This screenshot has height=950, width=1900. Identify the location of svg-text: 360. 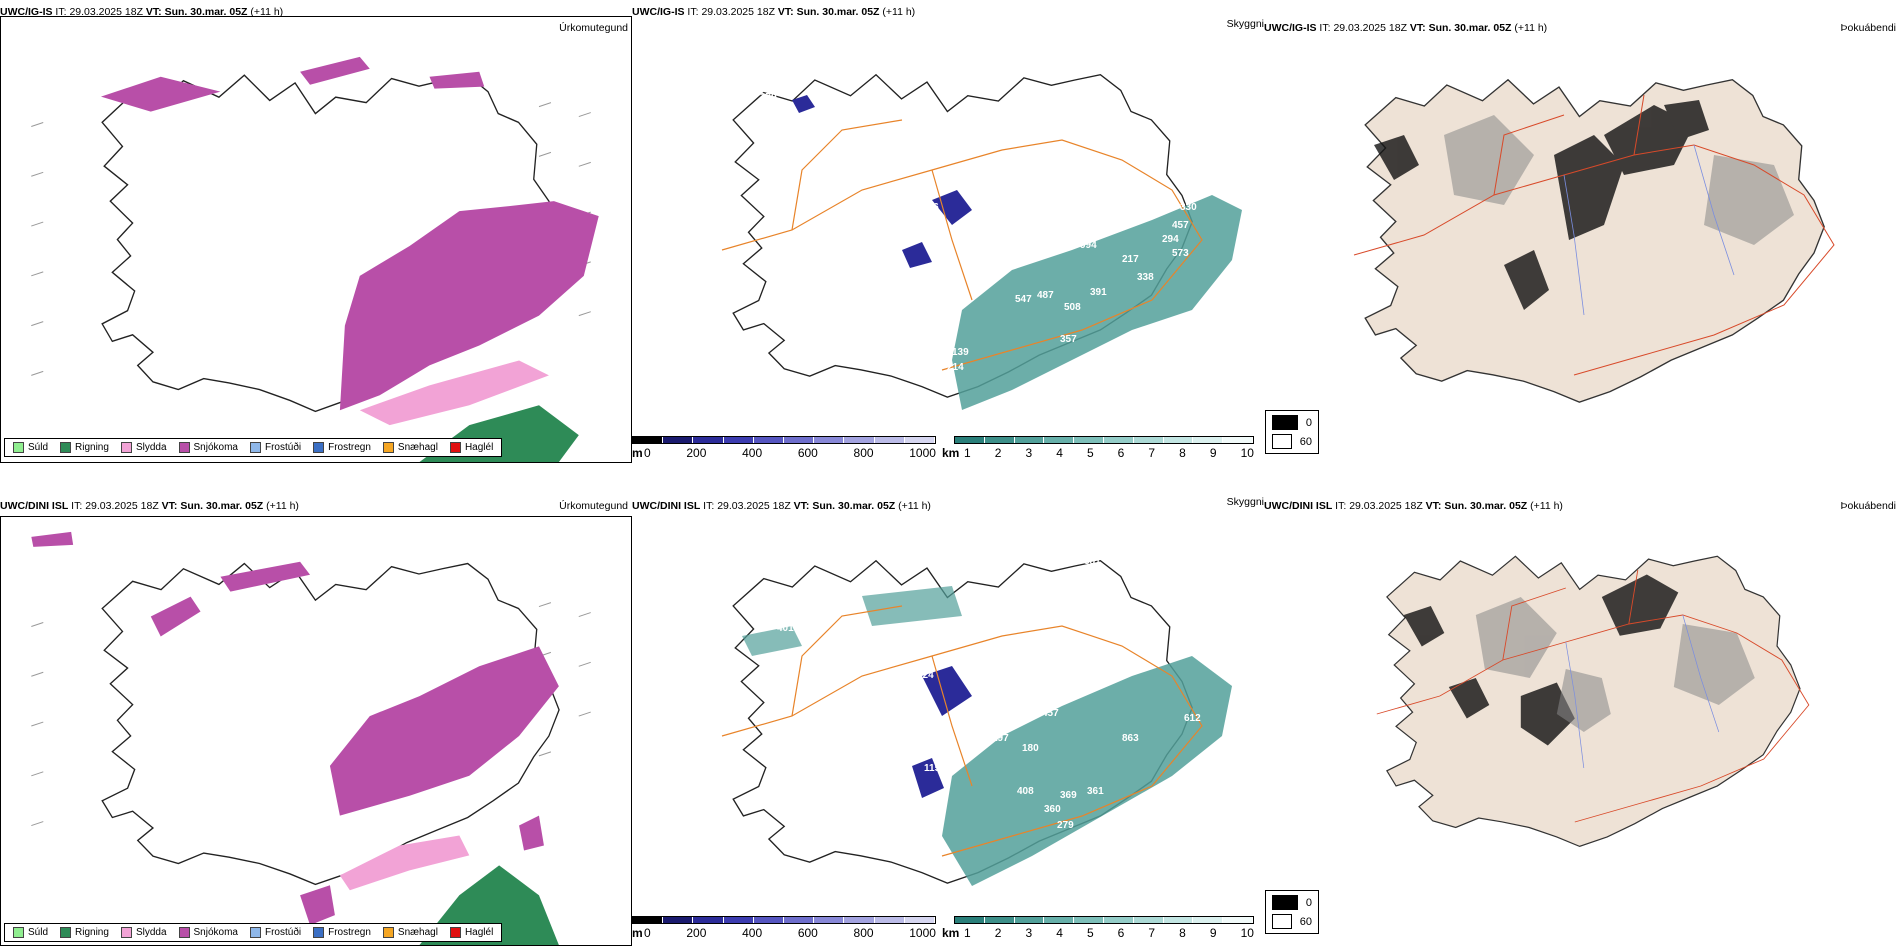
(1052, 809).